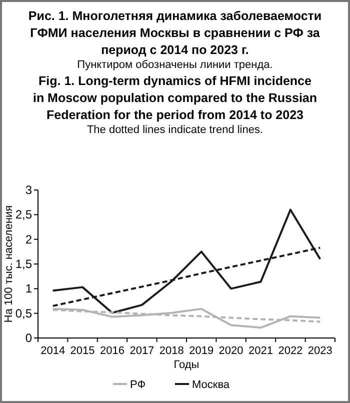 The height and width of the screenshot is (403, 350). I want to click on x-tick-label: 2020, so click(231, 351).